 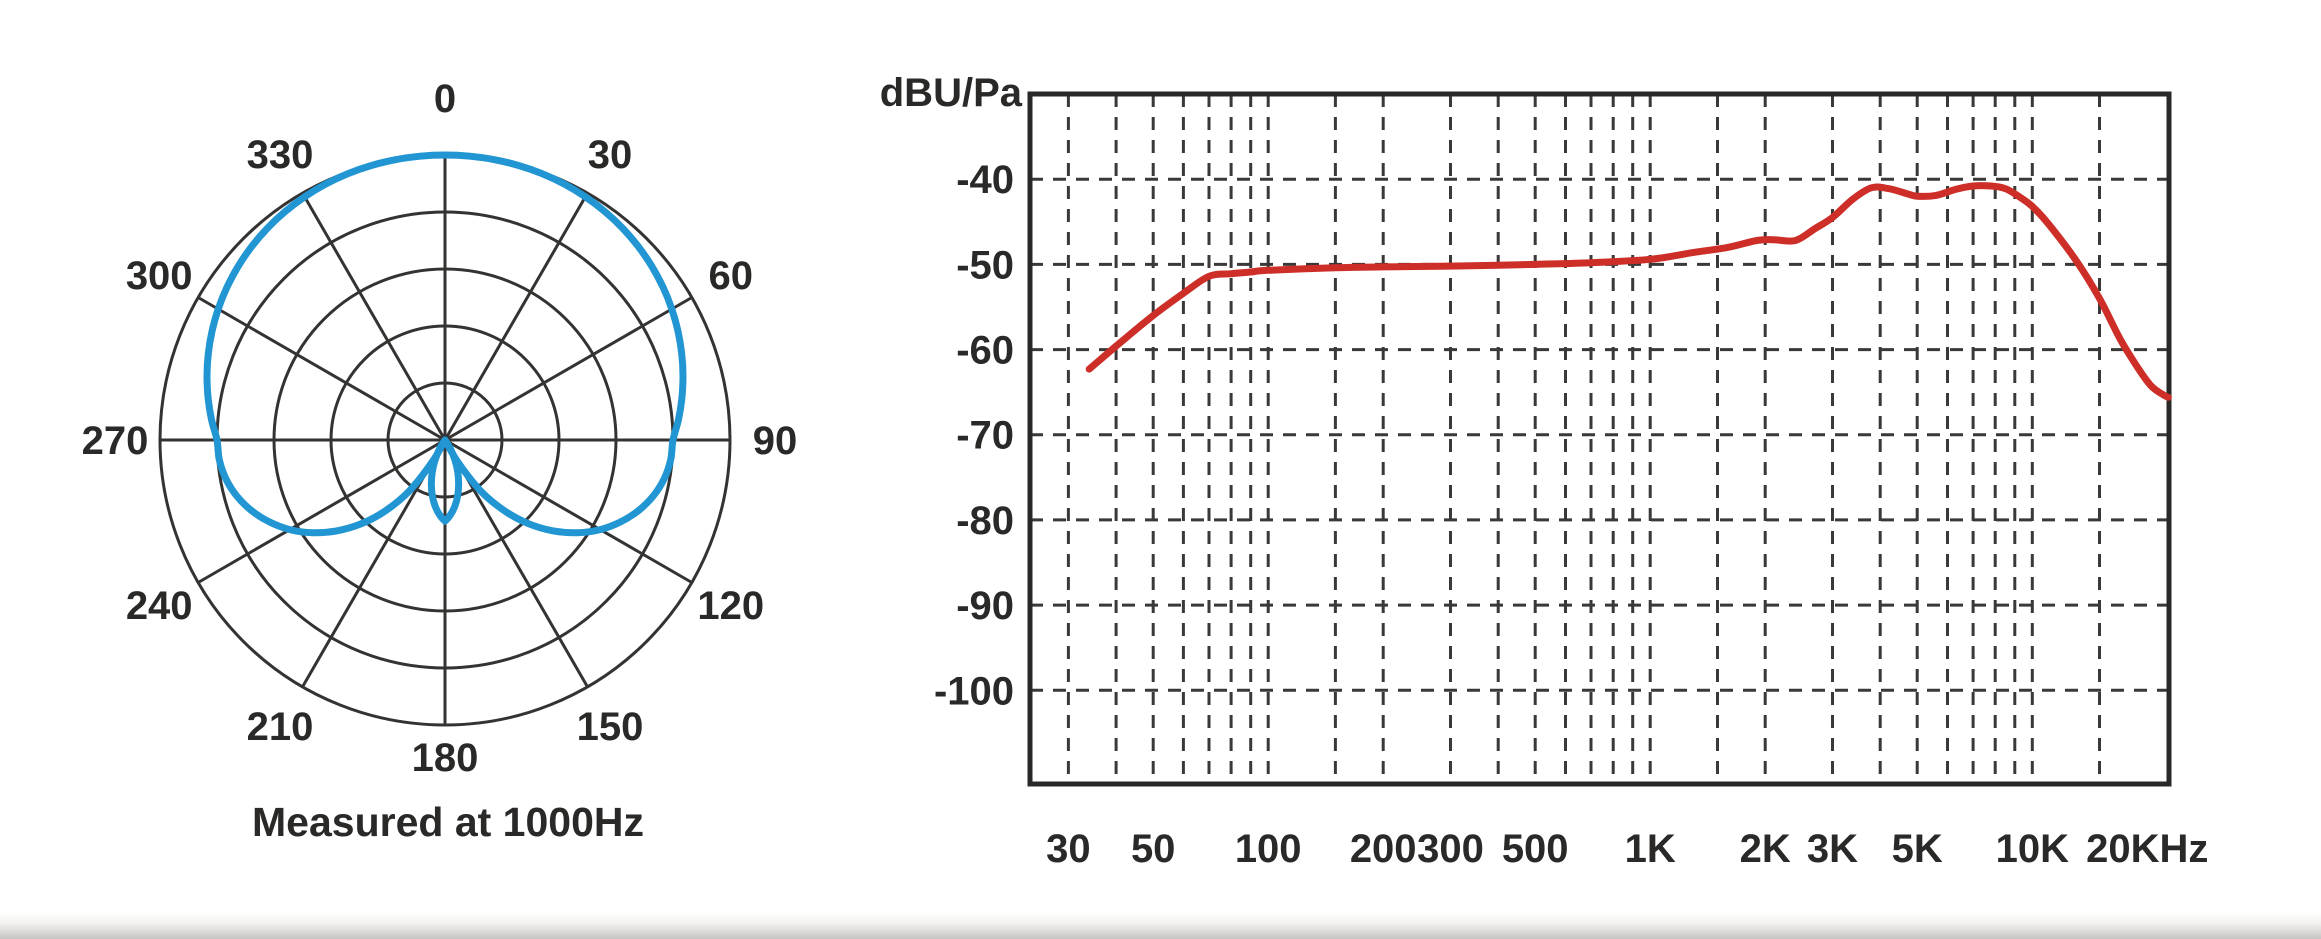 What do you see at coordinates (159, 276) in the screenshot?
I see `polar-angle-label: 300` at bounding box center [159, 276].